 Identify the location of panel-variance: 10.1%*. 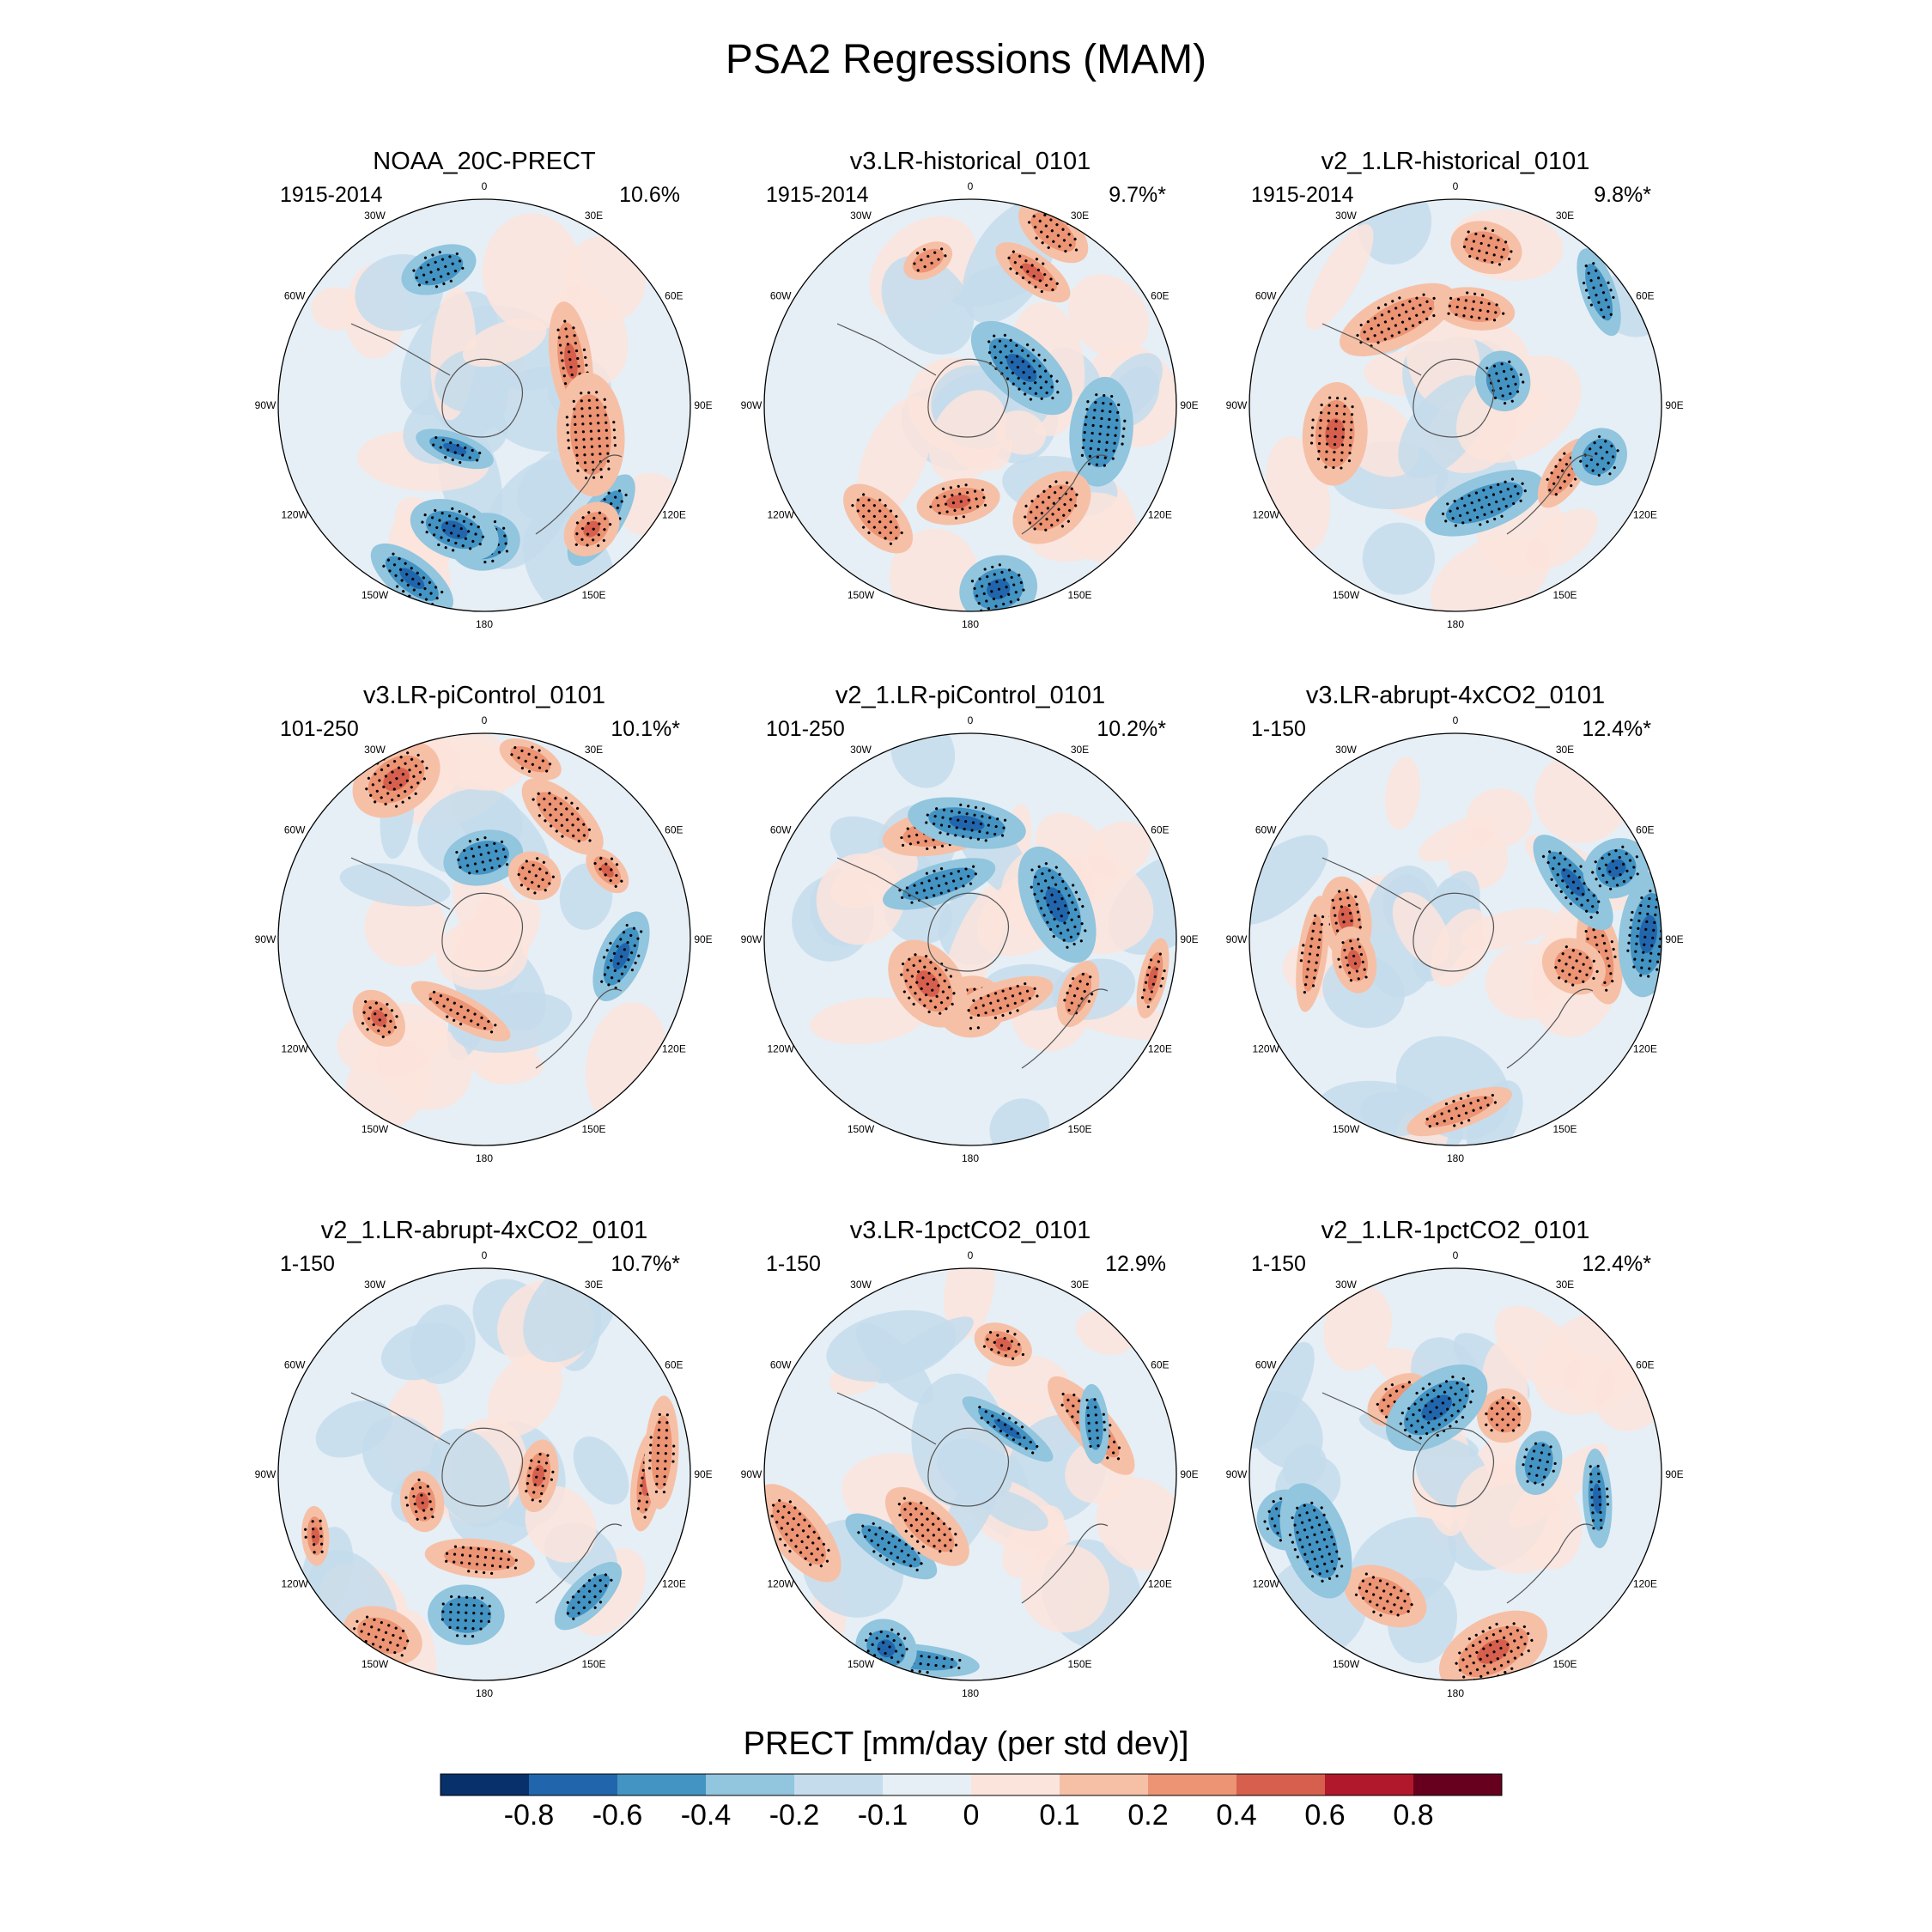
(645, 729).